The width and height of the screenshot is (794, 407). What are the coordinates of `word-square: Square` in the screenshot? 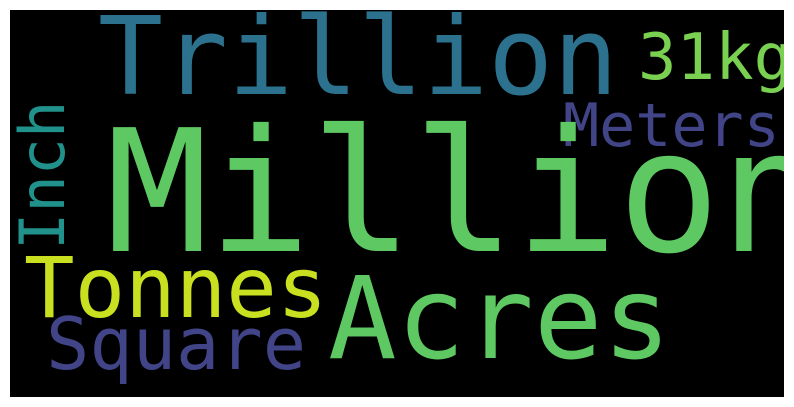 It's located at (176, 344).